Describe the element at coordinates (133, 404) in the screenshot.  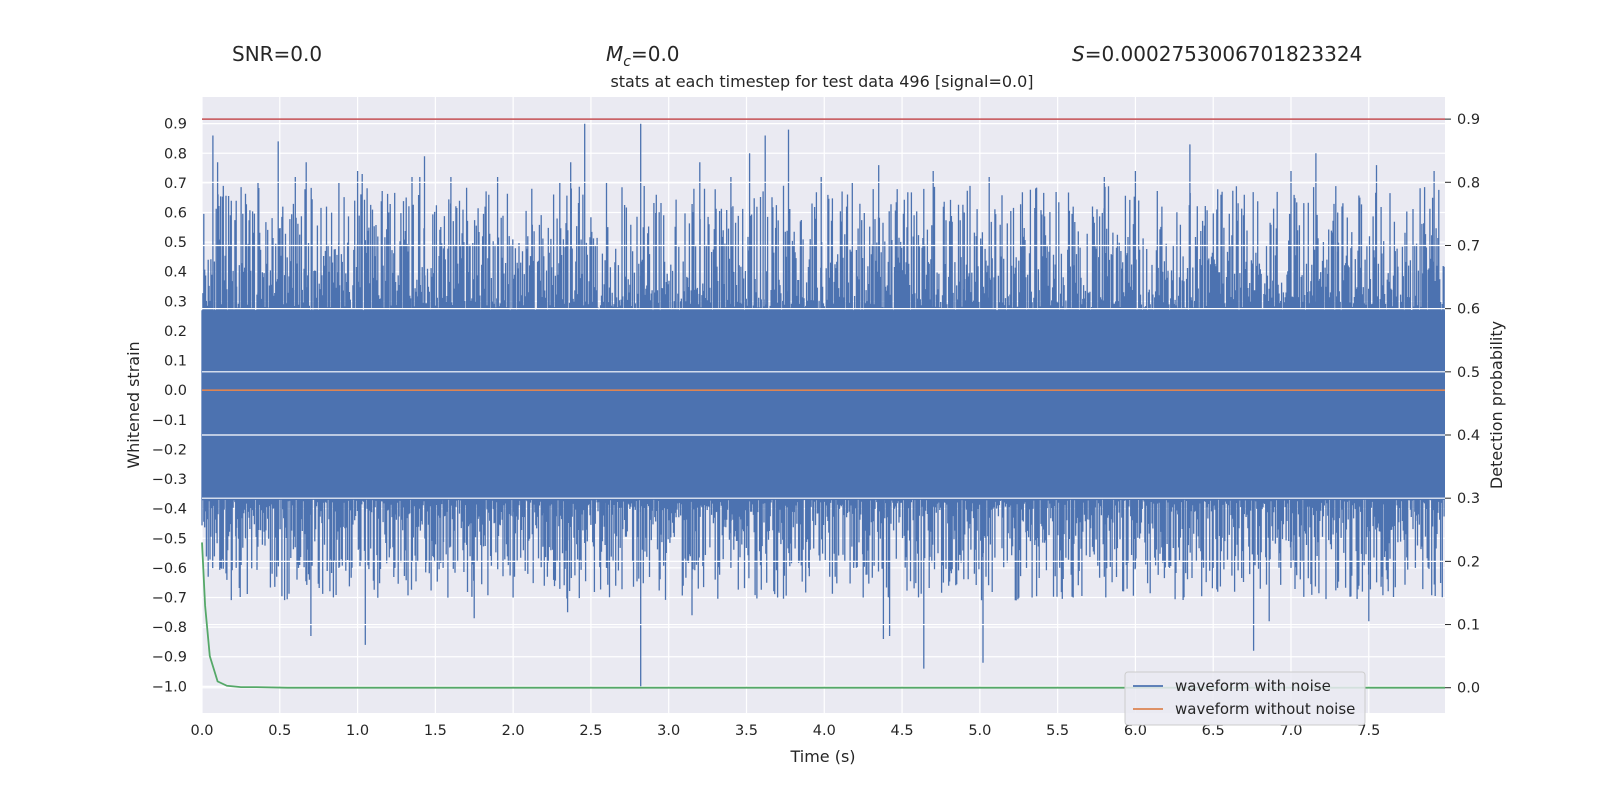
I see `y-axis-label: Whitened strain` at that location.